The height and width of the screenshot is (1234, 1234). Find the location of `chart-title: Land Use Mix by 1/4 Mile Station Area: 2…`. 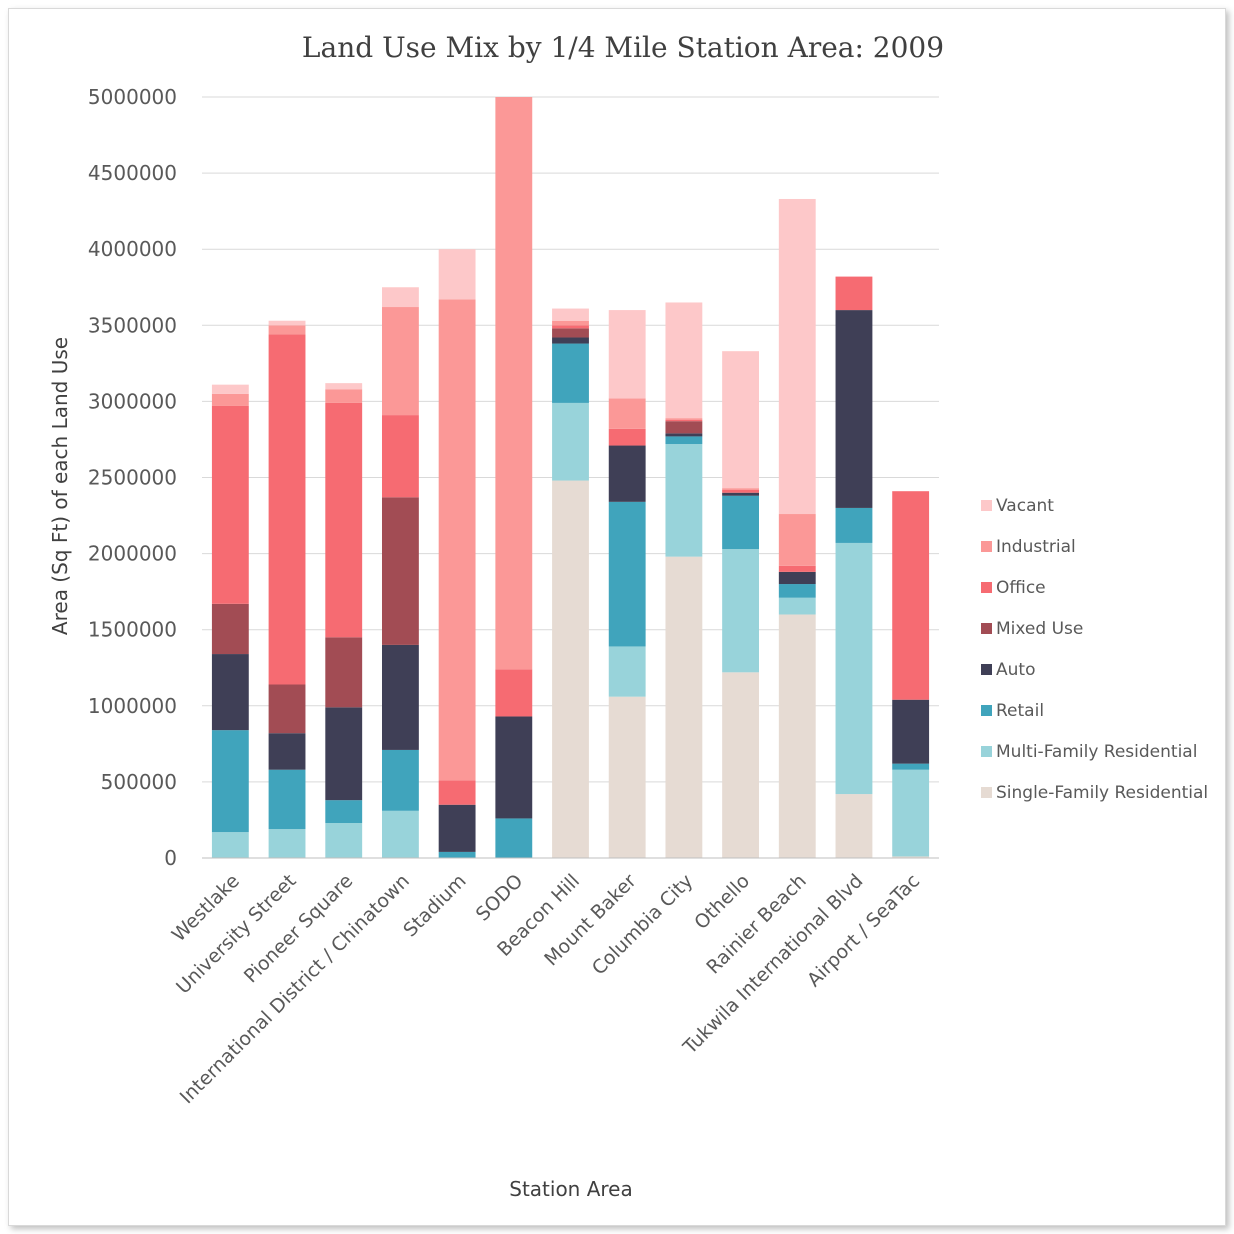

chart-title: Land Use Mix by 1/4 Mile Station Area: 2… is located at coordinates (623, 47).